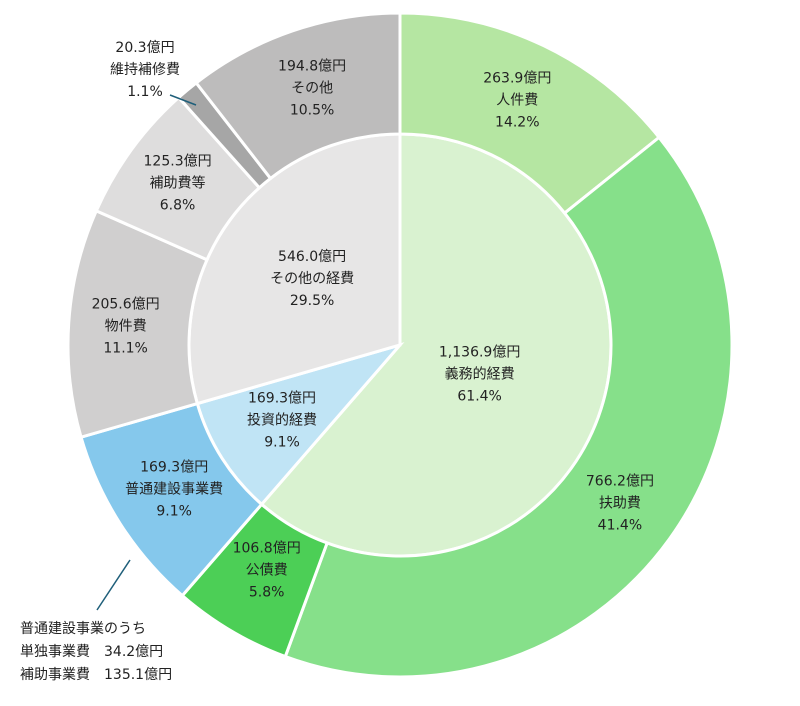  What do you see at coordinates (479, 353) in the screenshot?
I see `value-label: 1,136.9億円` at bounding box center [479, 353].